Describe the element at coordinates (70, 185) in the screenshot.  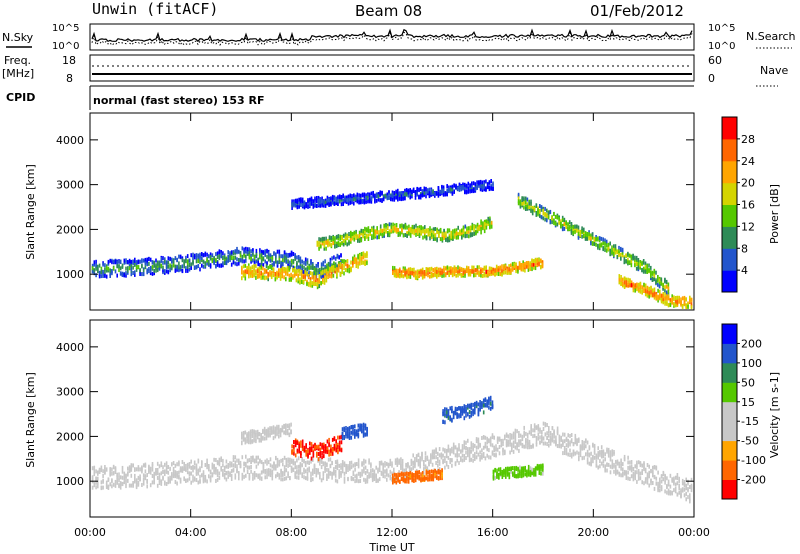
I see `y-tick-label: 3000` at that location.